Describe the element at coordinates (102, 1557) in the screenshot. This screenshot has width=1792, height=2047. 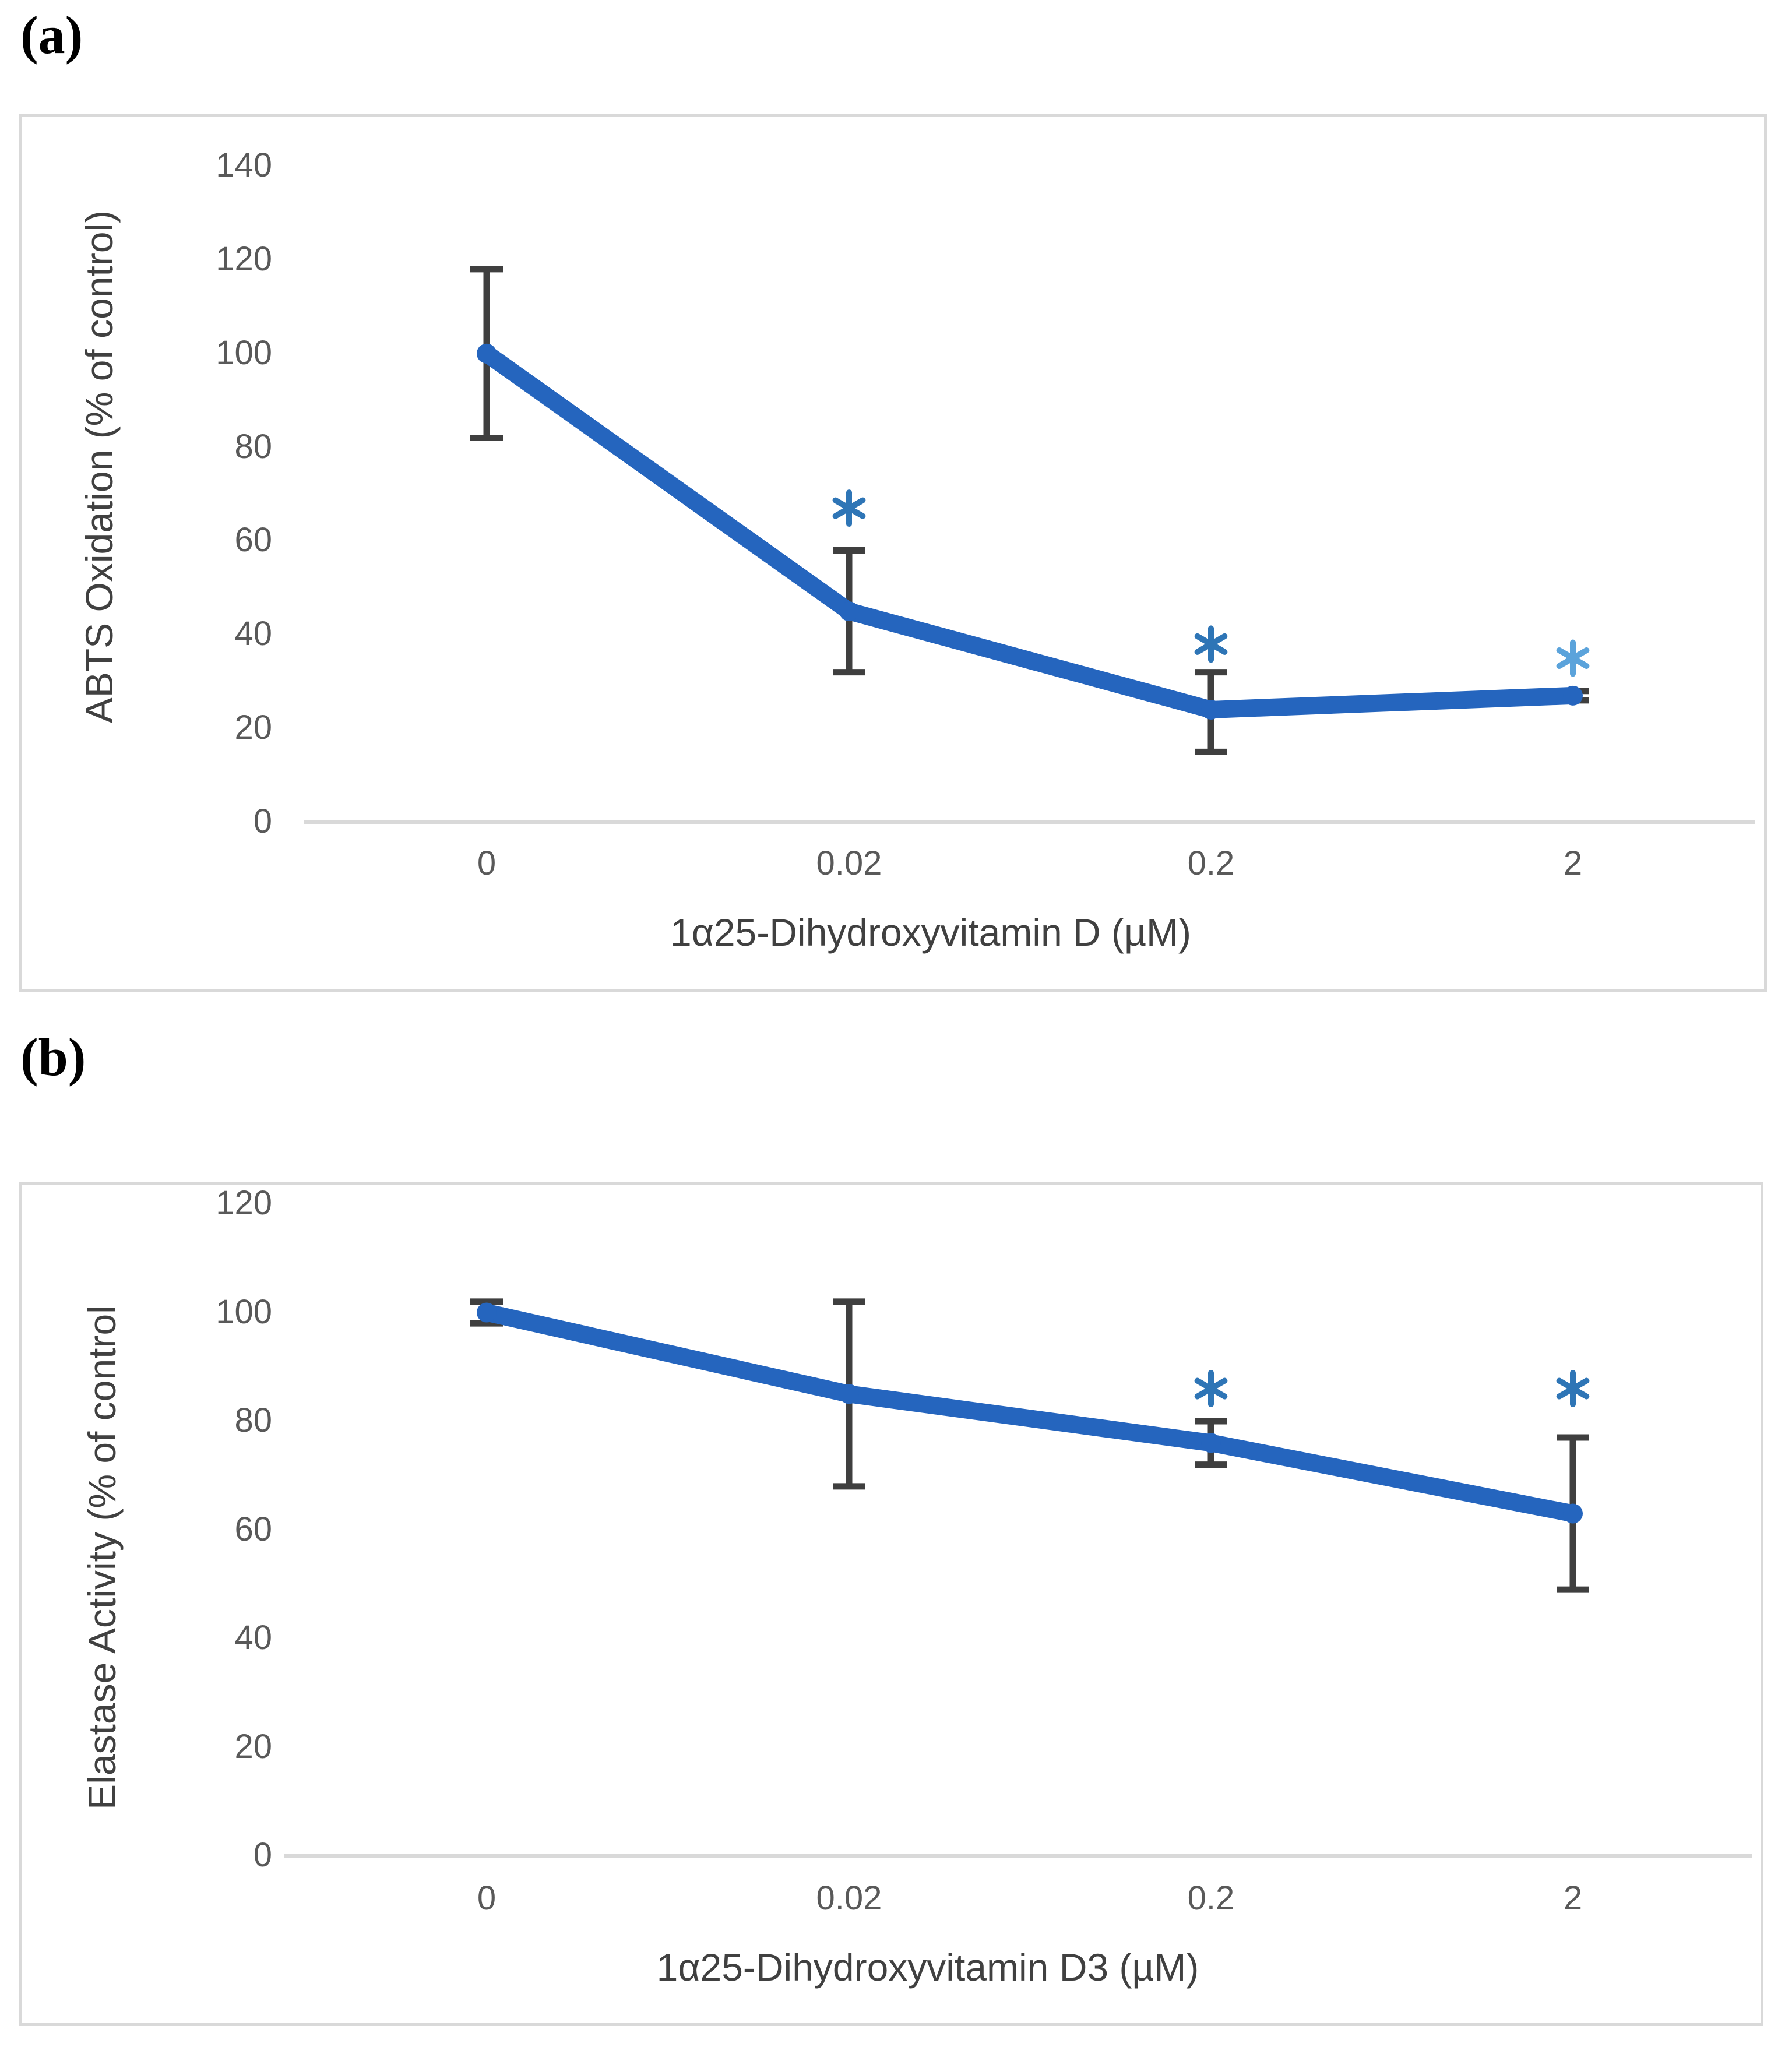
I see `y-axis-title: Elastase Activity (% of control` at that location.